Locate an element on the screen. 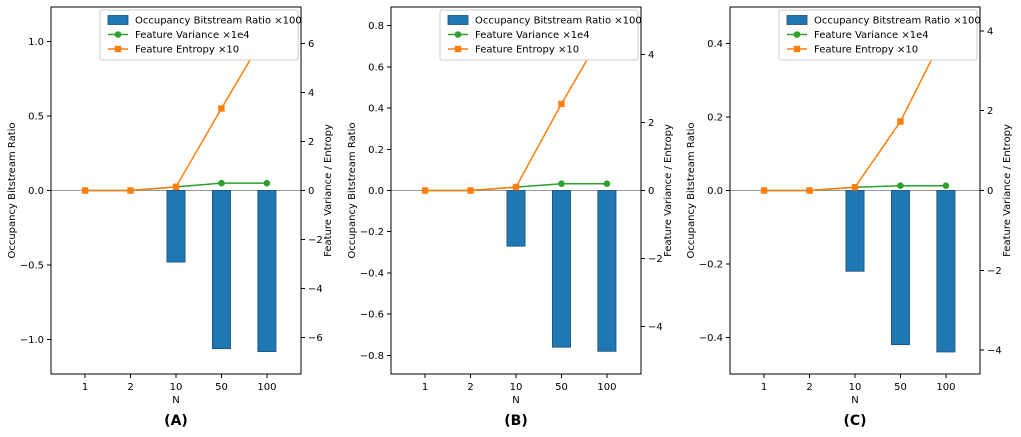  panel-c-y2tick-label: 2 is located at coordinates (990, 111).